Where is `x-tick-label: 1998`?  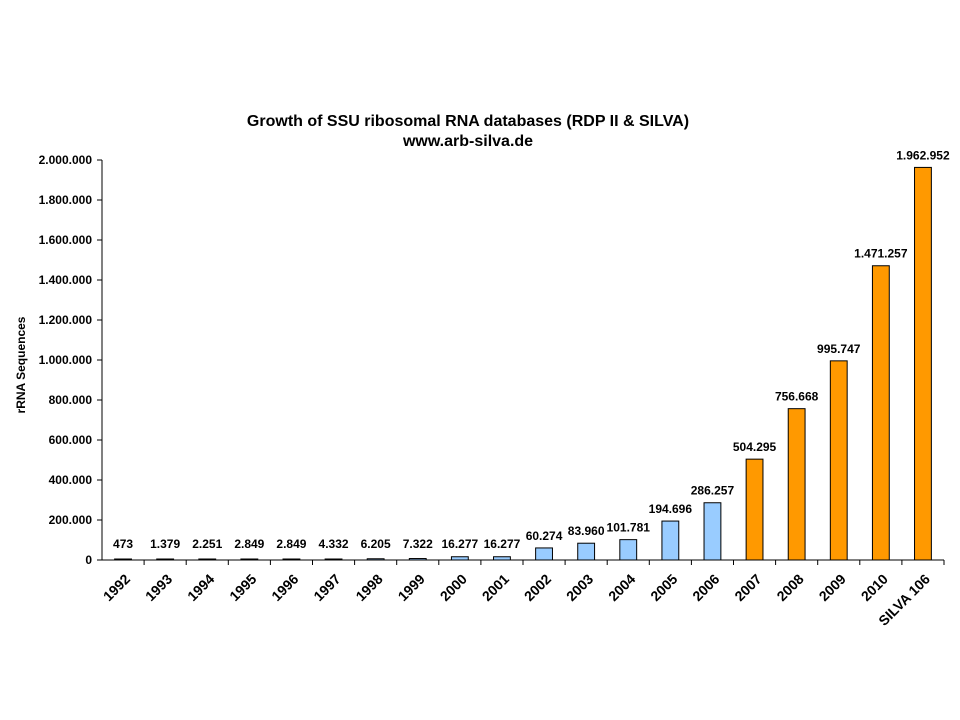 x-tick-label: 1998 is located at coordinates (368, 587).